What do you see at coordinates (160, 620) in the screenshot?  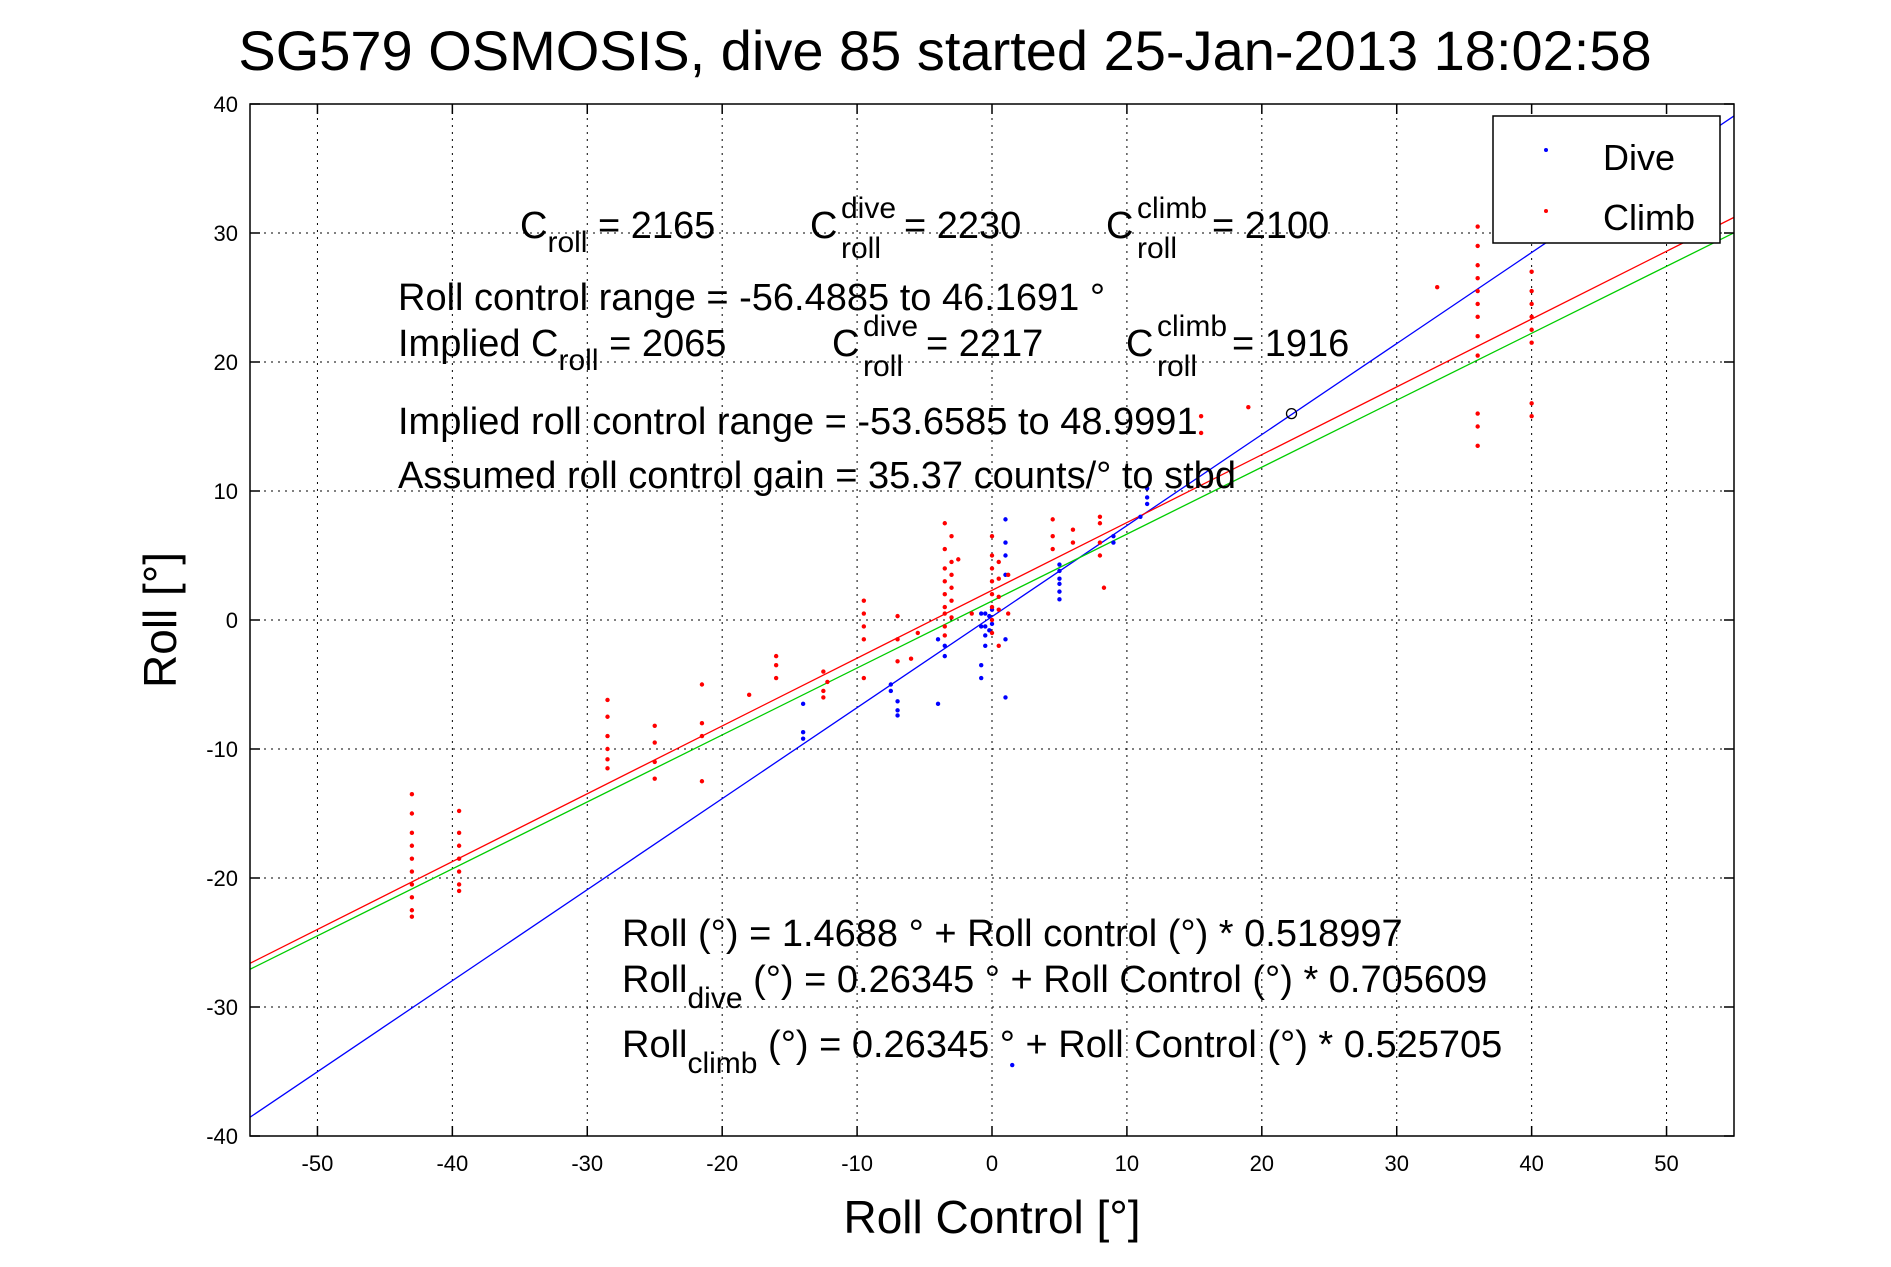 I see `y-axis-label: Roll [°]` at bounding box center [160, 620].